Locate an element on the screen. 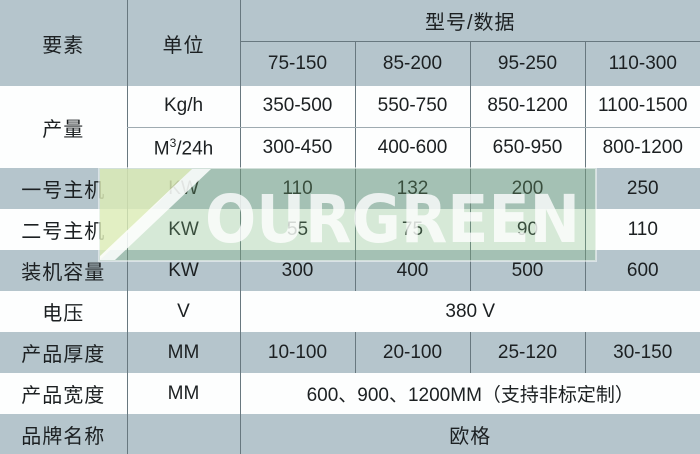 The image size is (700, 454). table-row: M3/24h 300-450 400-600 650-950 800-1200 is located at coordinates (350, 147).